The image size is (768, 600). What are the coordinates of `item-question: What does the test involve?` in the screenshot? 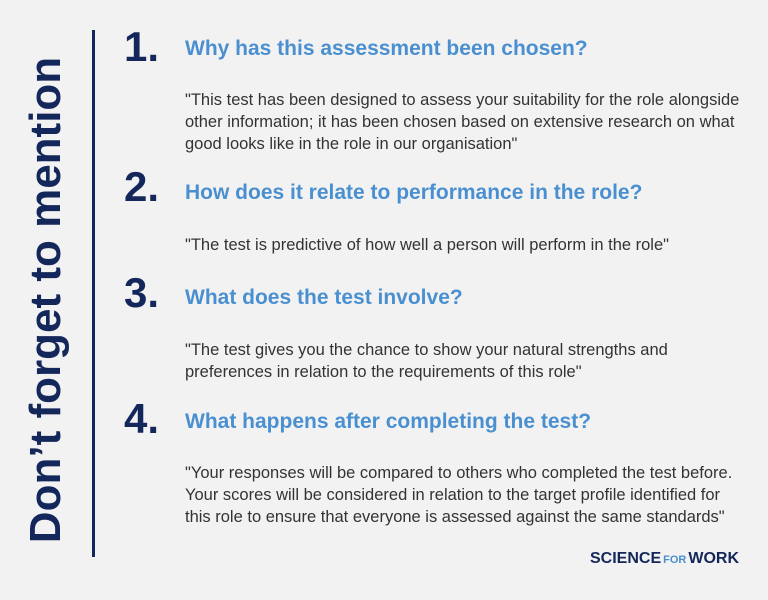 It's located at (324, 297).